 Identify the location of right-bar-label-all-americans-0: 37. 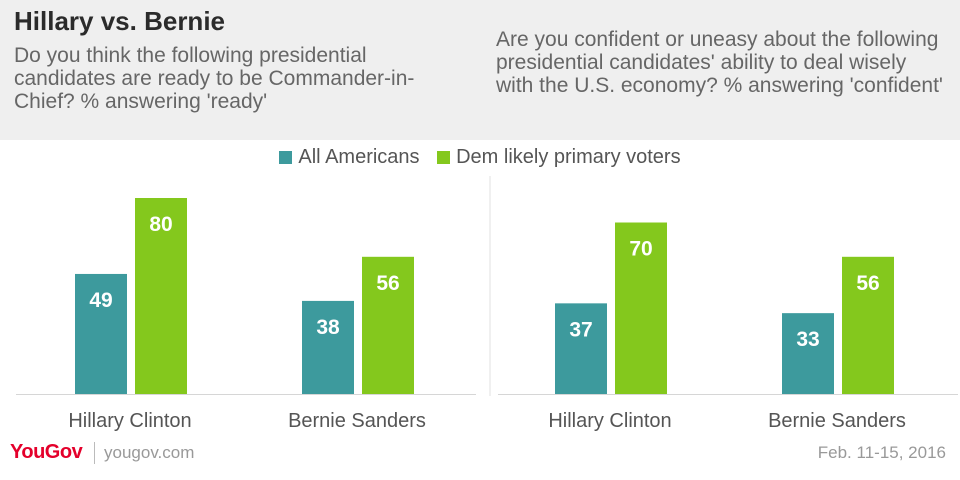
(580, 329).